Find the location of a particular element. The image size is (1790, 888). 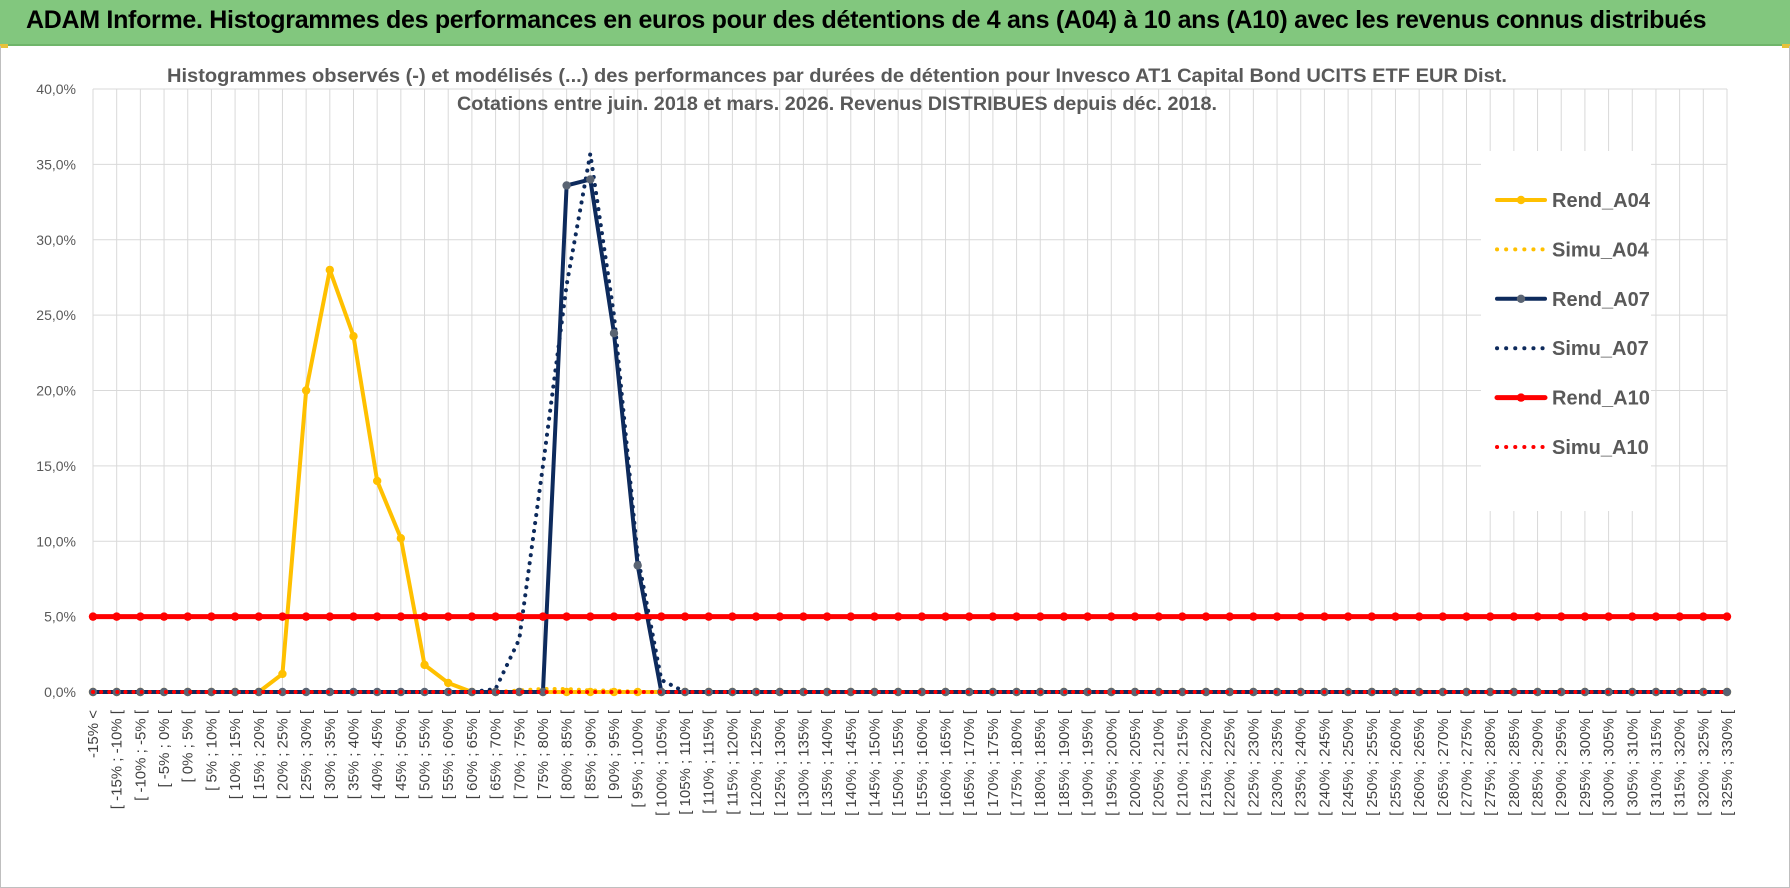

x-tick-label: [ 95% ; 100% [ is located at coordinates (638, 758).